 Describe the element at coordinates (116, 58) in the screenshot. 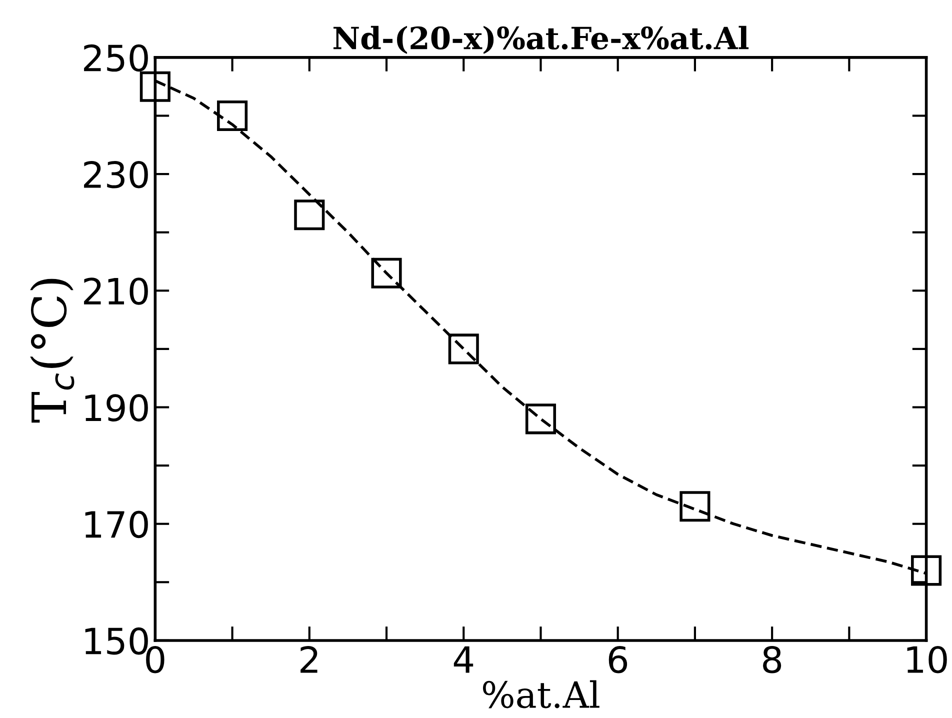

I see `y-tick-label: 250` at that location.